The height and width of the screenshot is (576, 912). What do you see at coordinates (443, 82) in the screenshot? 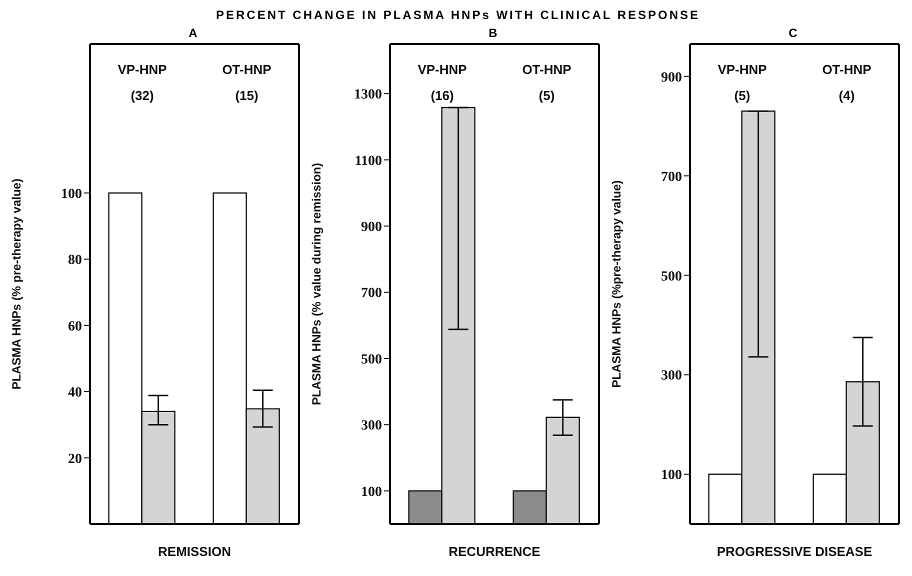
I see `x-tick-label: VP-HNP (16)` at bounding box center [443, 82].